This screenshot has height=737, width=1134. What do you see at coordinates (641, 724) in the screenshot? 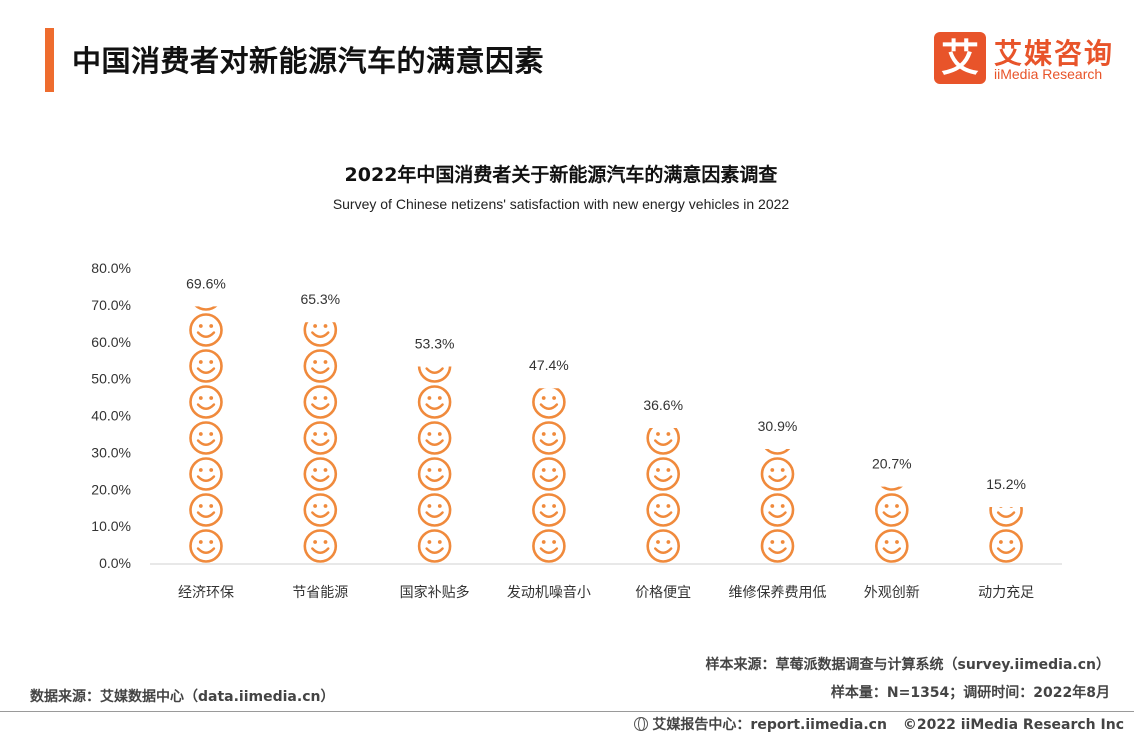
I see `globe-icon` at bounding box center [641, 724].